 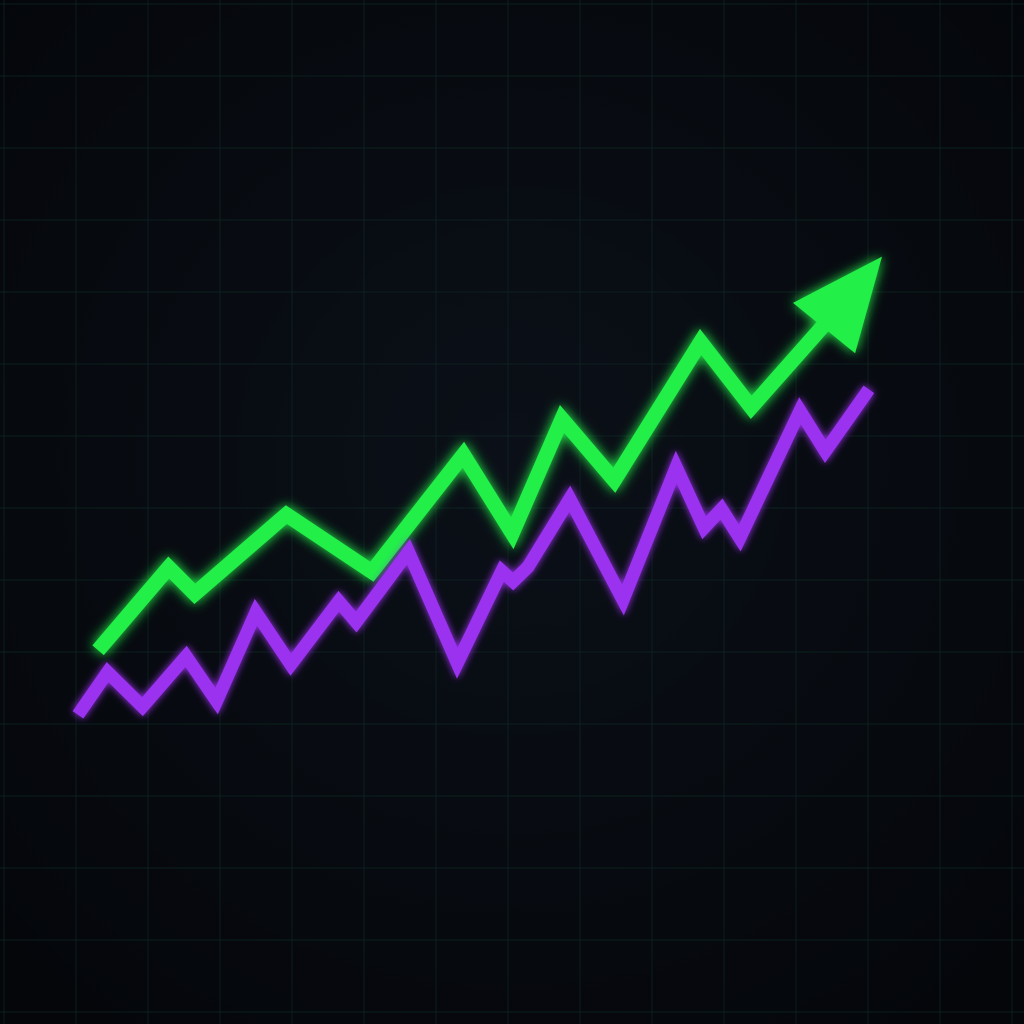 I want to click on arrowhead-icon, so click(x=837, y=305).